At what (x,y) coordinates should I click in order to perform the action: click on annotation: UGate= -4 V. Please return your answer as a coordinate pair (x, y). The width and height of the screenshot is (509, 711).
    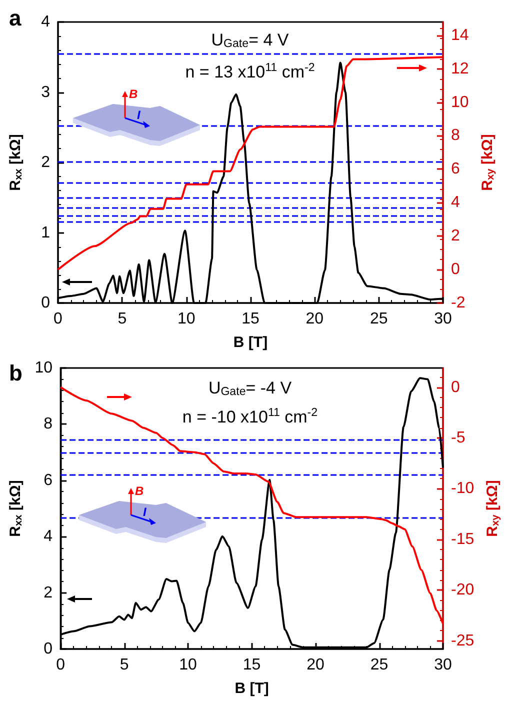
    Looking at the image, I should click on (250, 388).